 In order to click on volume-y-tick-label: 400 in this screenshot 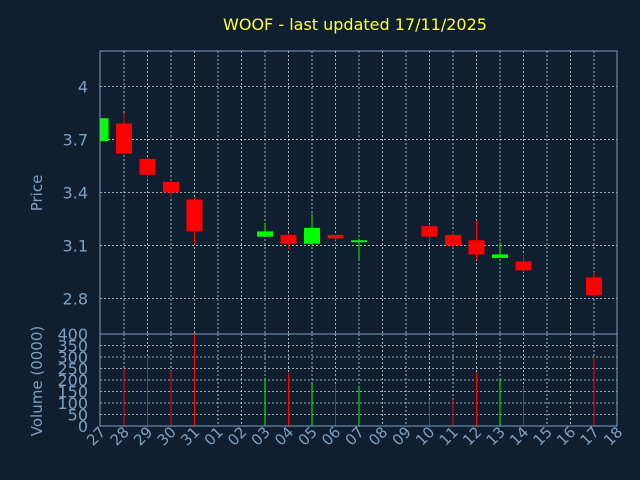, I will do `click(72, 334)`.